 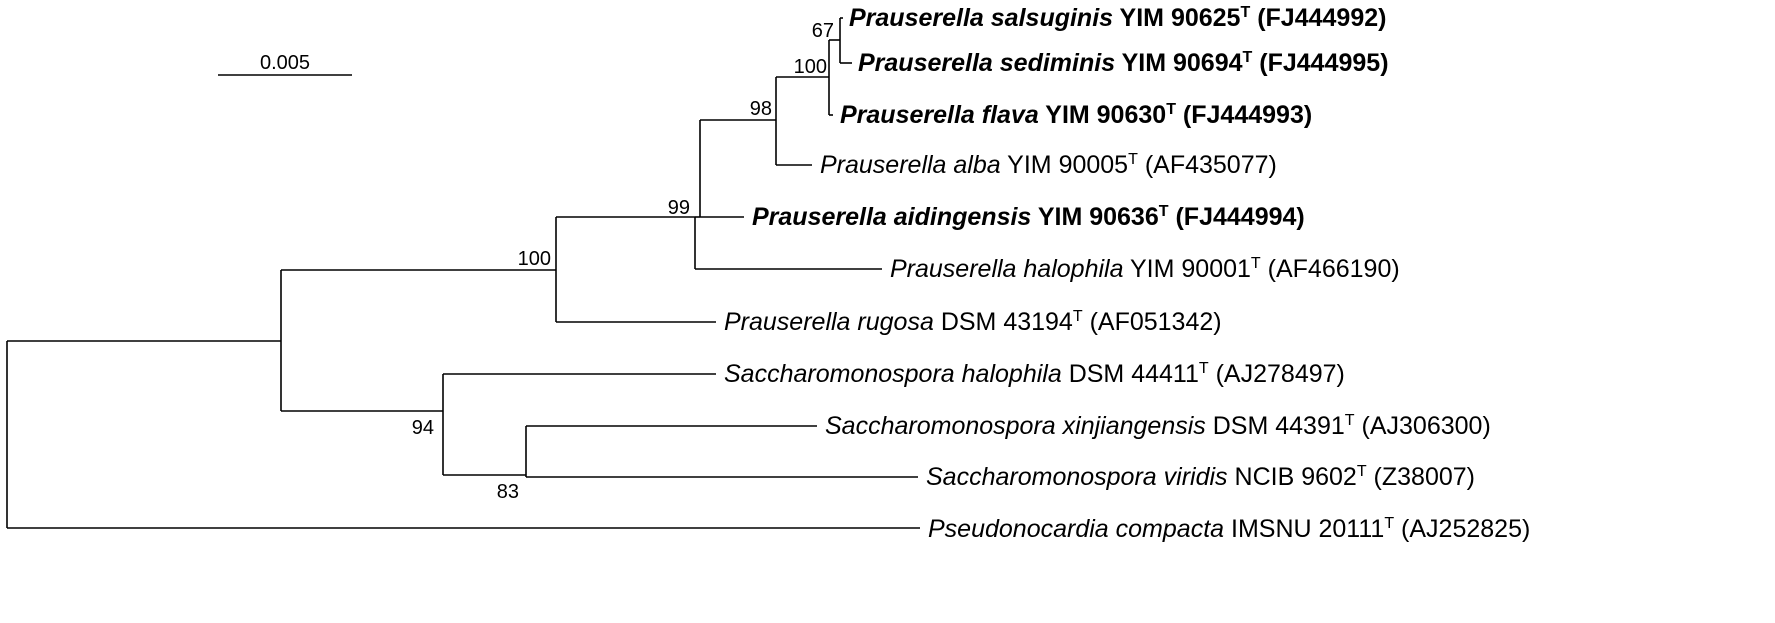 I want to click on bootstrap-value: 94, so click(x=423, y=428).